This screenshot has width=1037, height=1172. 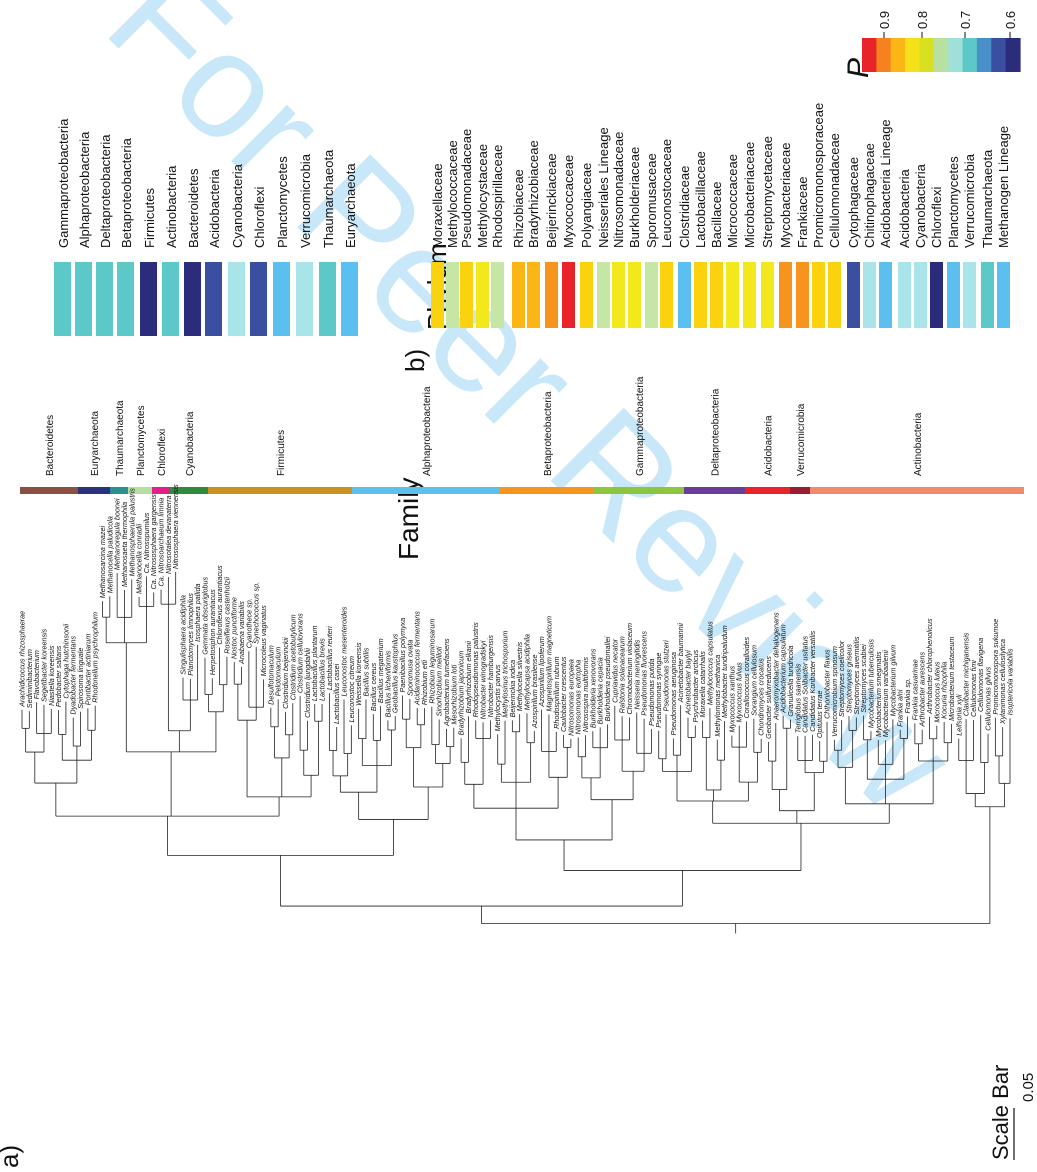 I want to click on family-label: Polyangiaceae, so click(x=586, y=205).